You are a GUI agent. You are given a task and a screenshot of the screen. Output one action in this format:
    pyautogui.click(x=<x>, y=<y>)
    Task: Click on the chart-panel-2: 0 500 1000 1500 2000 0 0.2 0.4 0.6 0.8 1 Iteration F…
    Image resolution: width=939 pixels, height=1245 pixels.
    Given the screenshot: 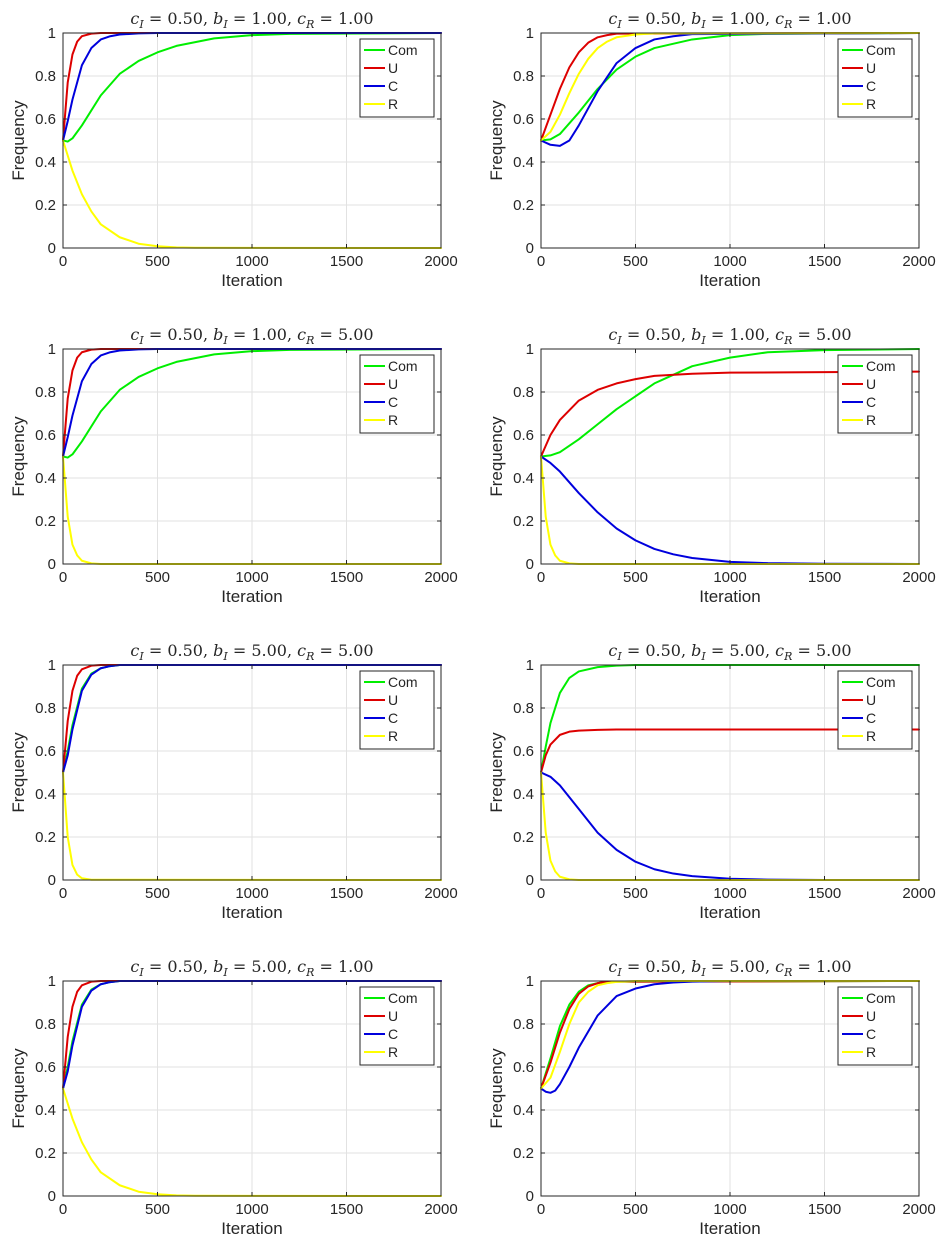 What is the action you would take?
    pyautogui.click(x=711, y=149)
    